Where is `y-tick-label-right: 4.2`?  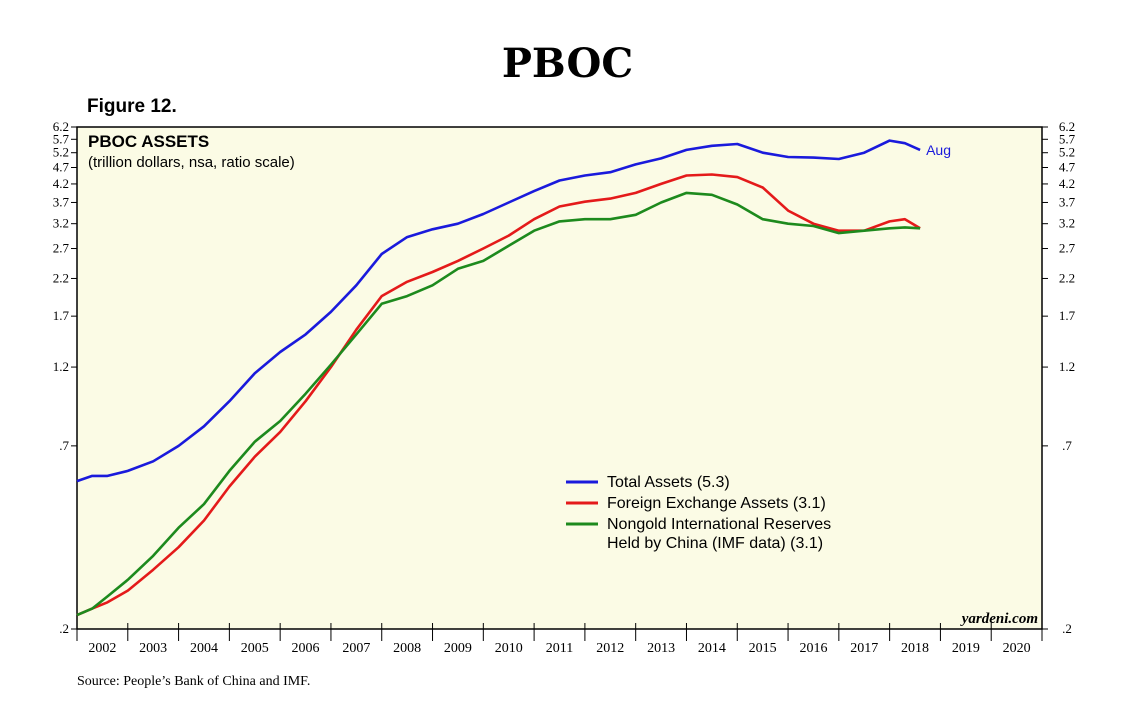
y-tick-label-right: 4.2 is located at coordinates (1067, 183).